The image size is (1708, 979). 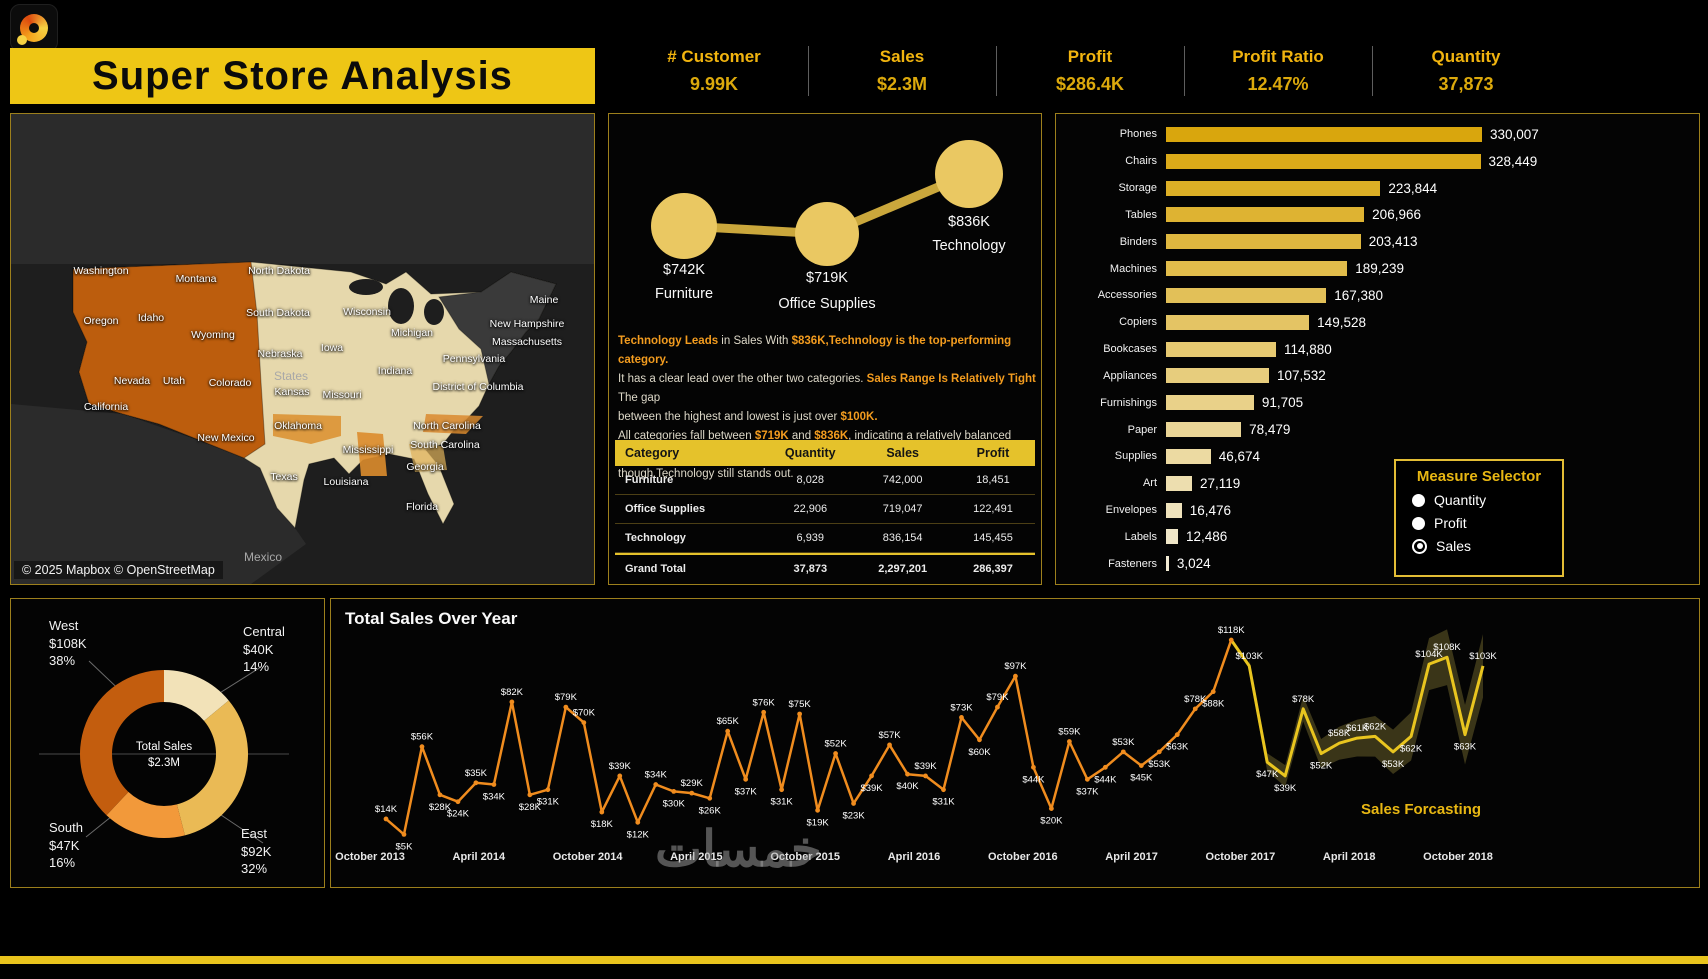 I want to click on bubble-furniture, so click(x=684, y=226).